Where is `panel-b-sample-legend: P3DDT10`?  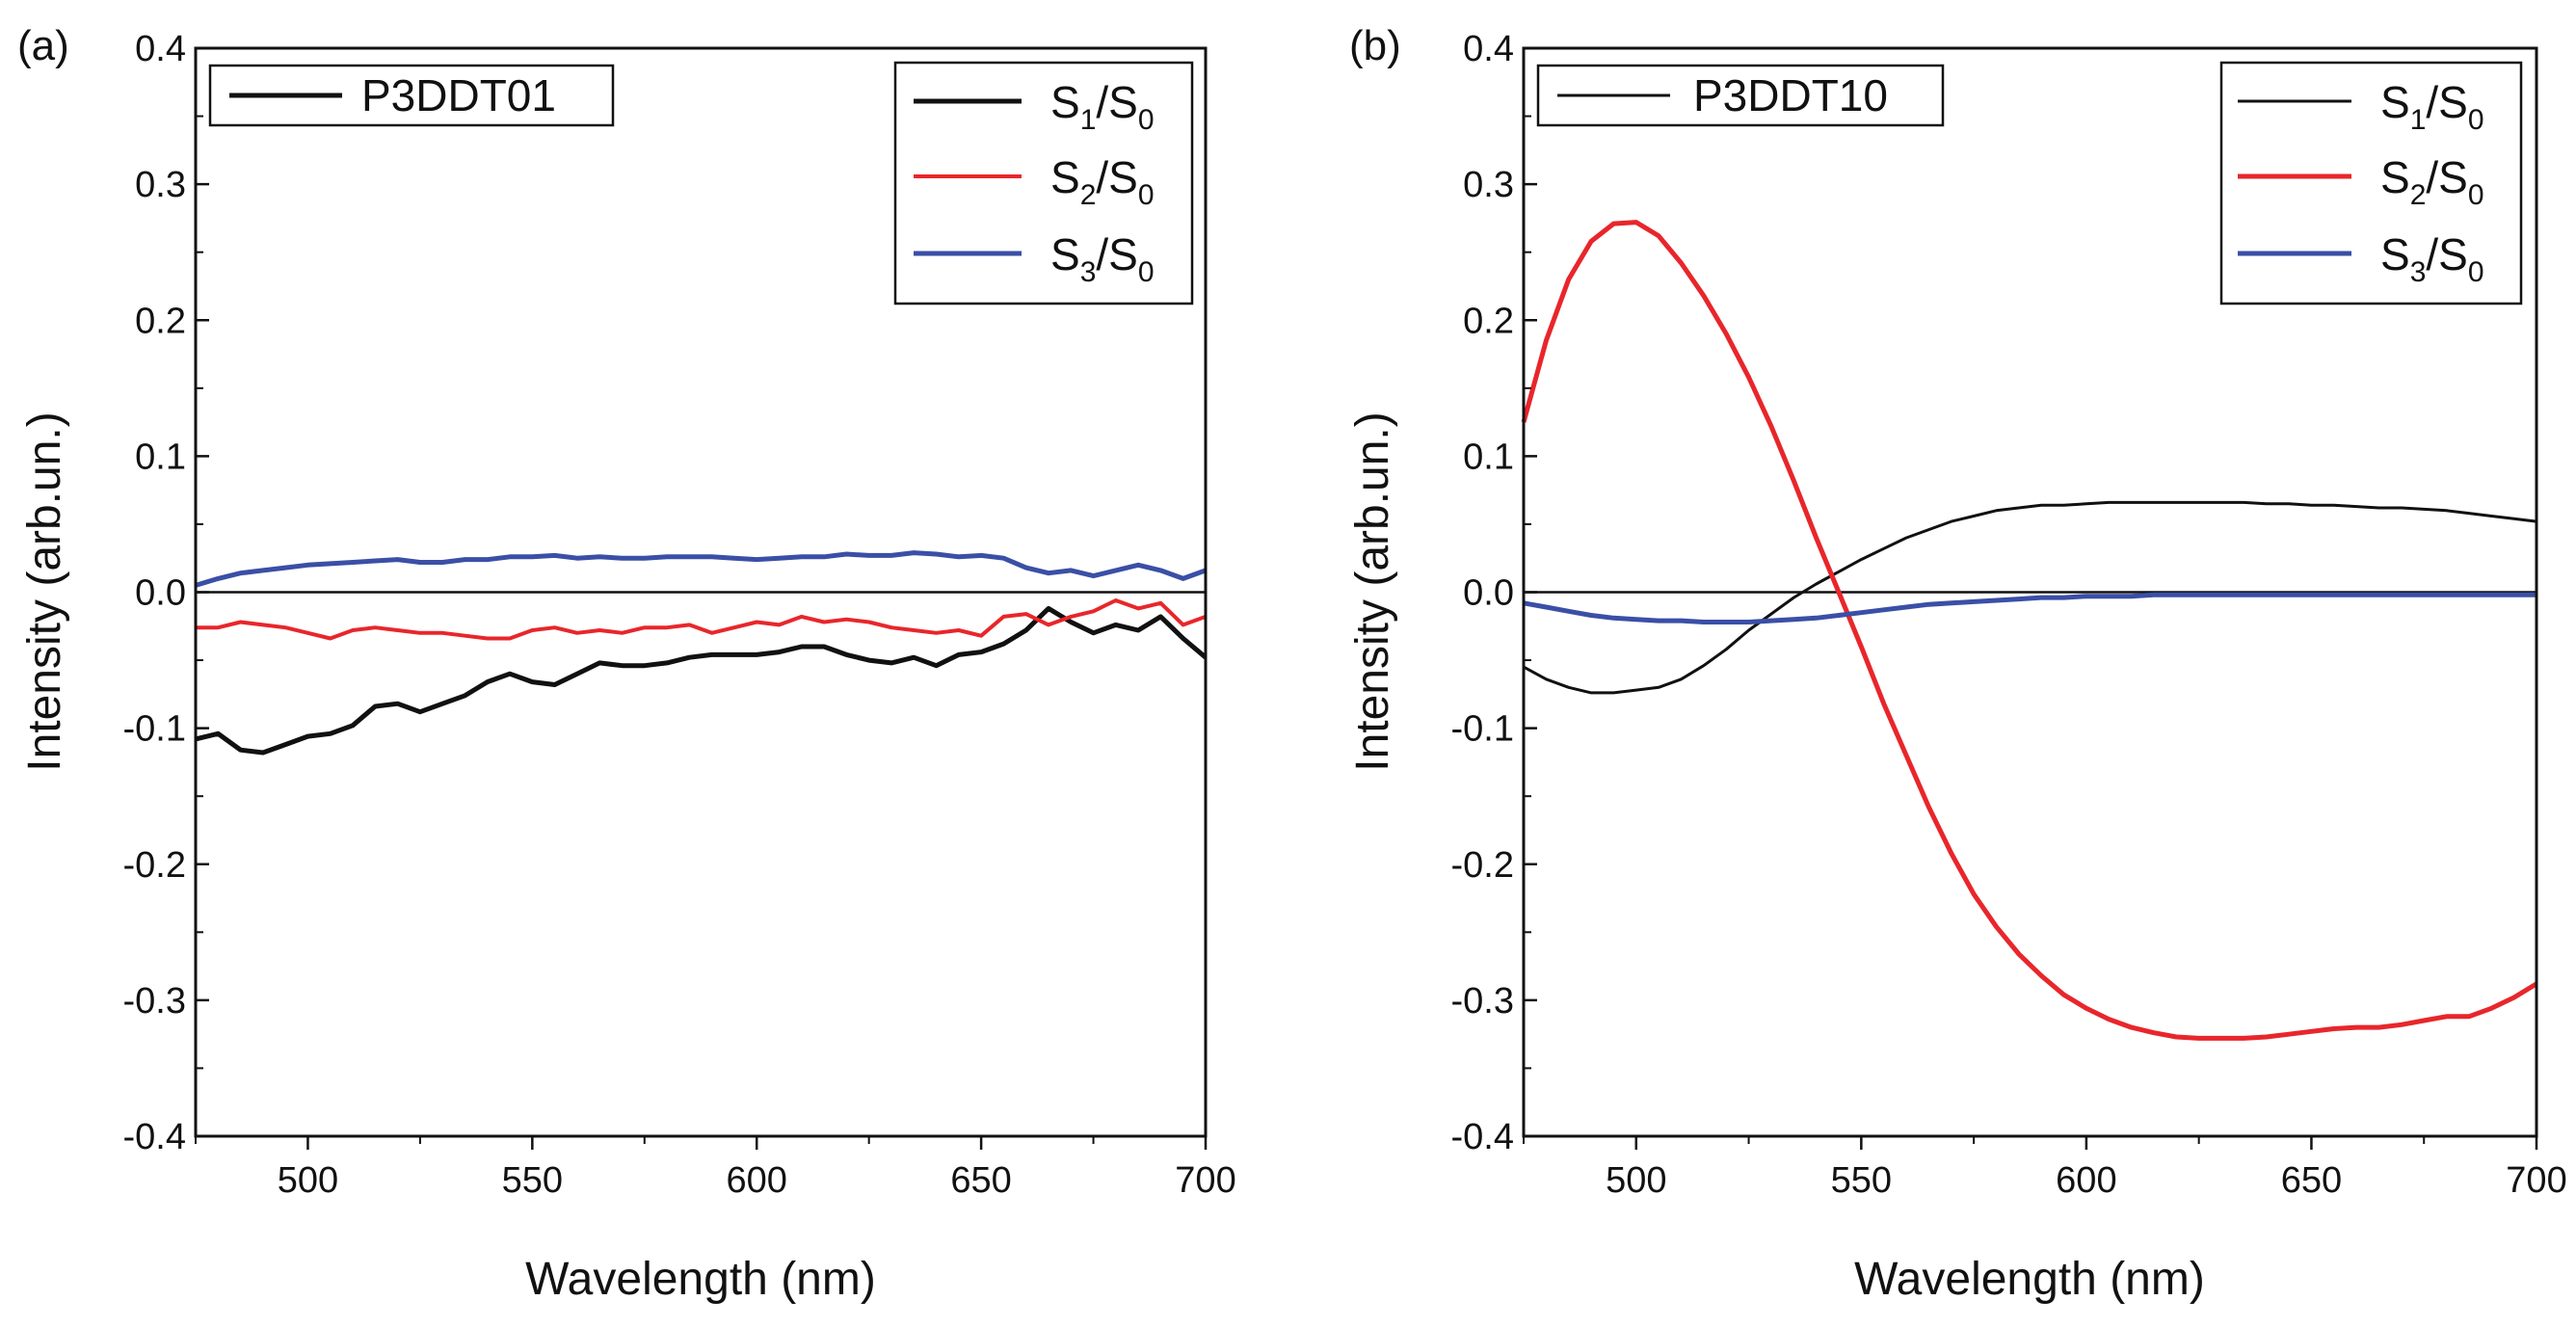 panel-b-sample-legend: P3DDT10 is located at coordinates (1740, 95).